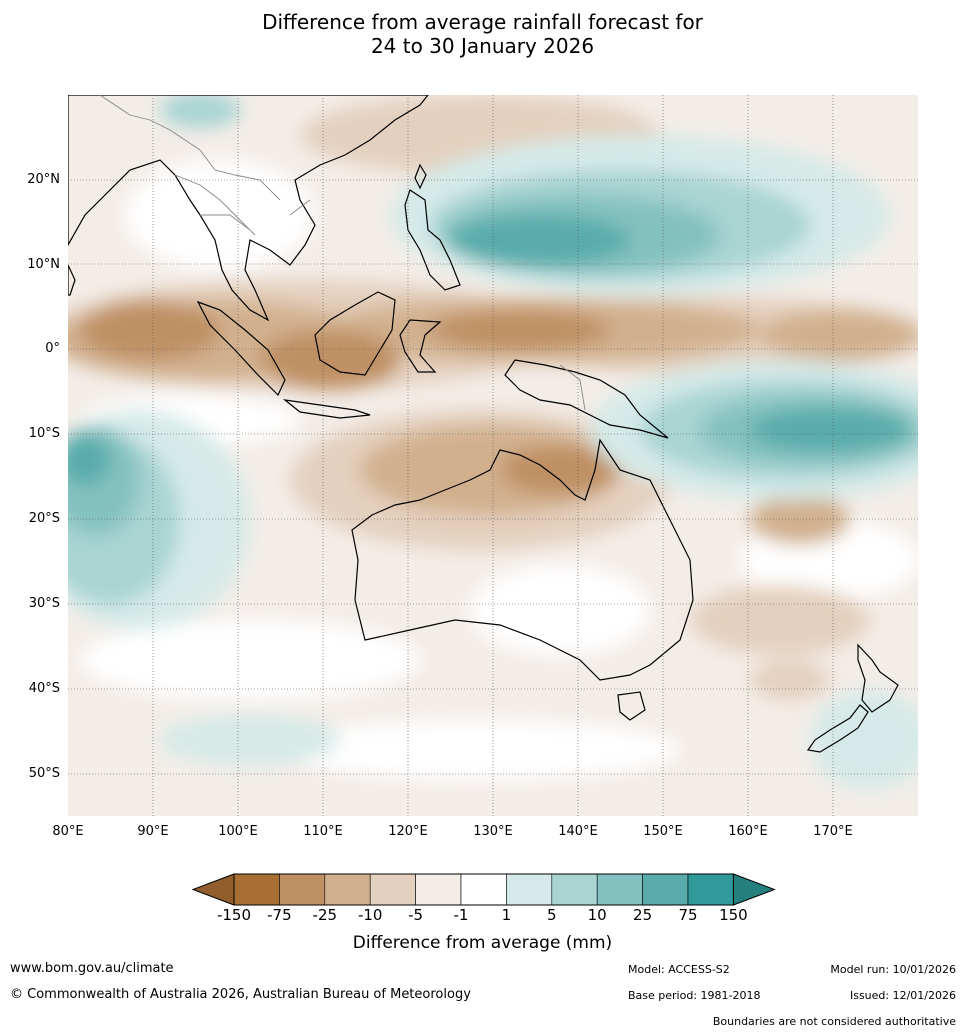 The image size is (965, 1035). Describe the element at coordinates (355, 333) in the screenshot. I see `borneo` at that location.